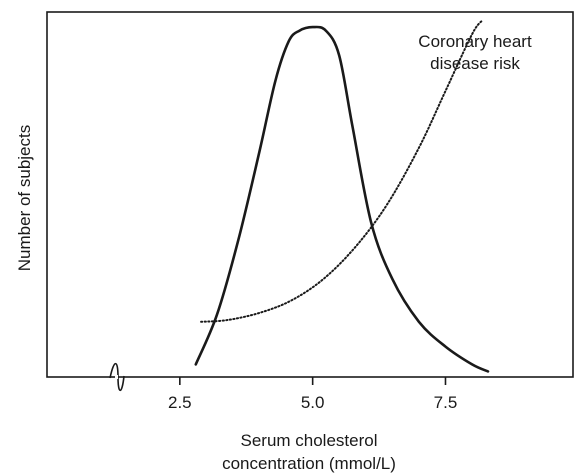 Image resolution: width=578 pixels, height=474 pixels. I want to click on x-axis-label-line-1: Serum cholesterol, so click(308, 440).